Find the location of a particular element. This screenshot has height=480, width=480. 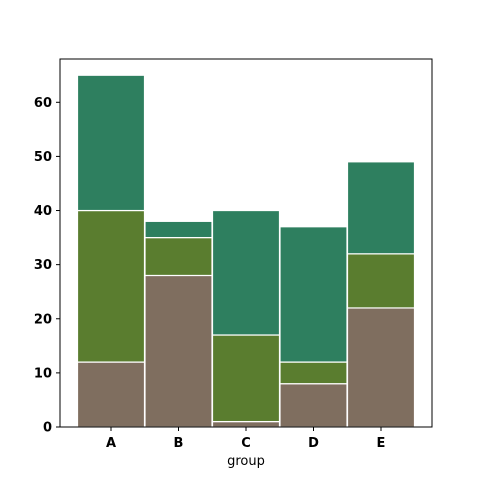

x-tick-label-C: C is located at coordinates (246, 443).